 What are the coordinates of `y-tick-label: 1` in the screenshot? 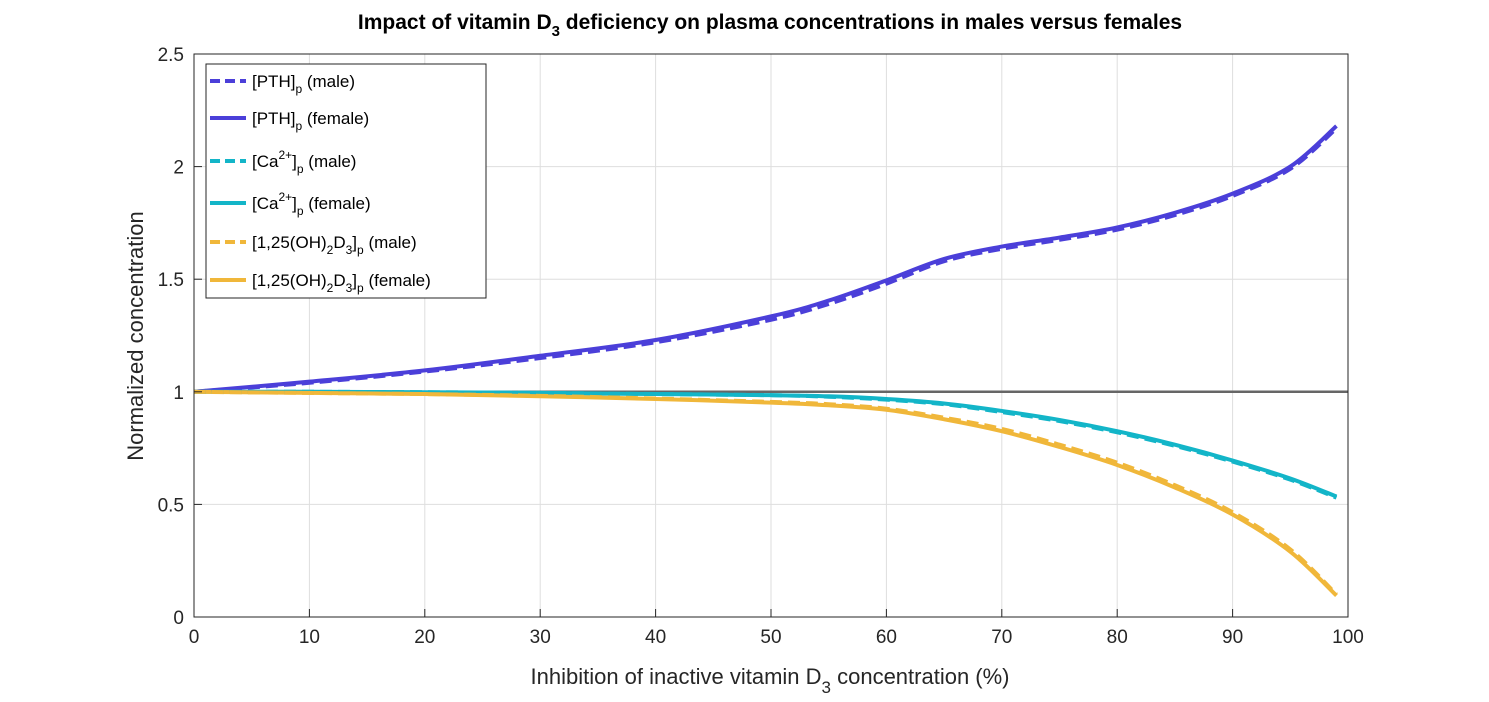 It's located at (178, 393).